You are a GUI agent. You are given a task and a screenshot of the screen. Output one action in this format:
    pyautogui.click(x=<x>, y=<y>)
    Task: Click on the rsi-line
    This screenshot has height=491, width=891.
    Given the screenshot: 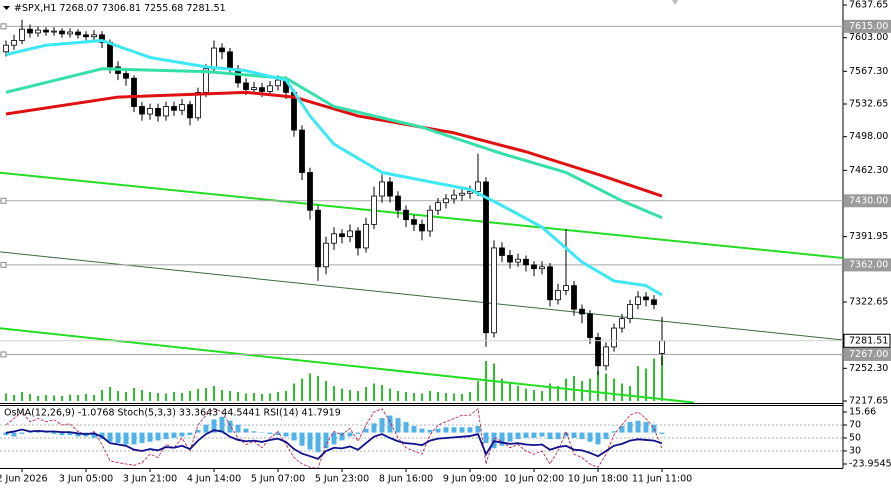 What is the action you would take?
    pyautogui.click(x=334, y=444)
    